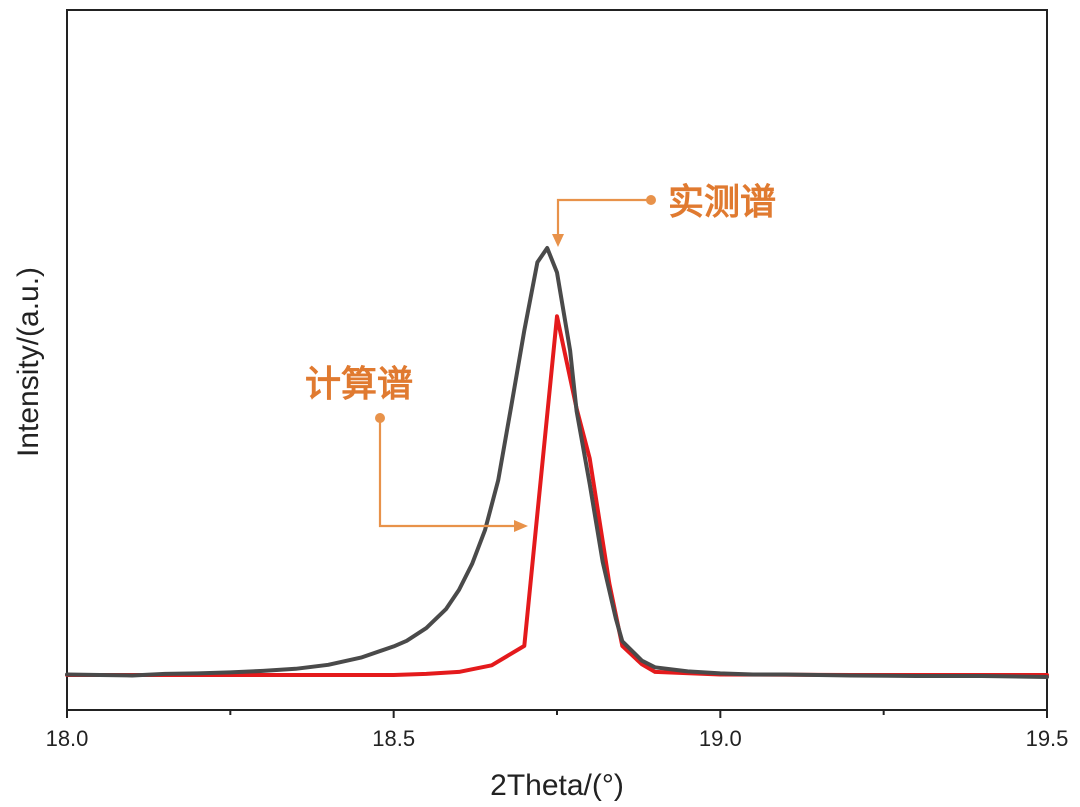 This screenshot has width=1080, height=807. Describe the element at coordinates (722, 202) in the screenshot. I see `annotation-label-measured: 实测谱` at that location.